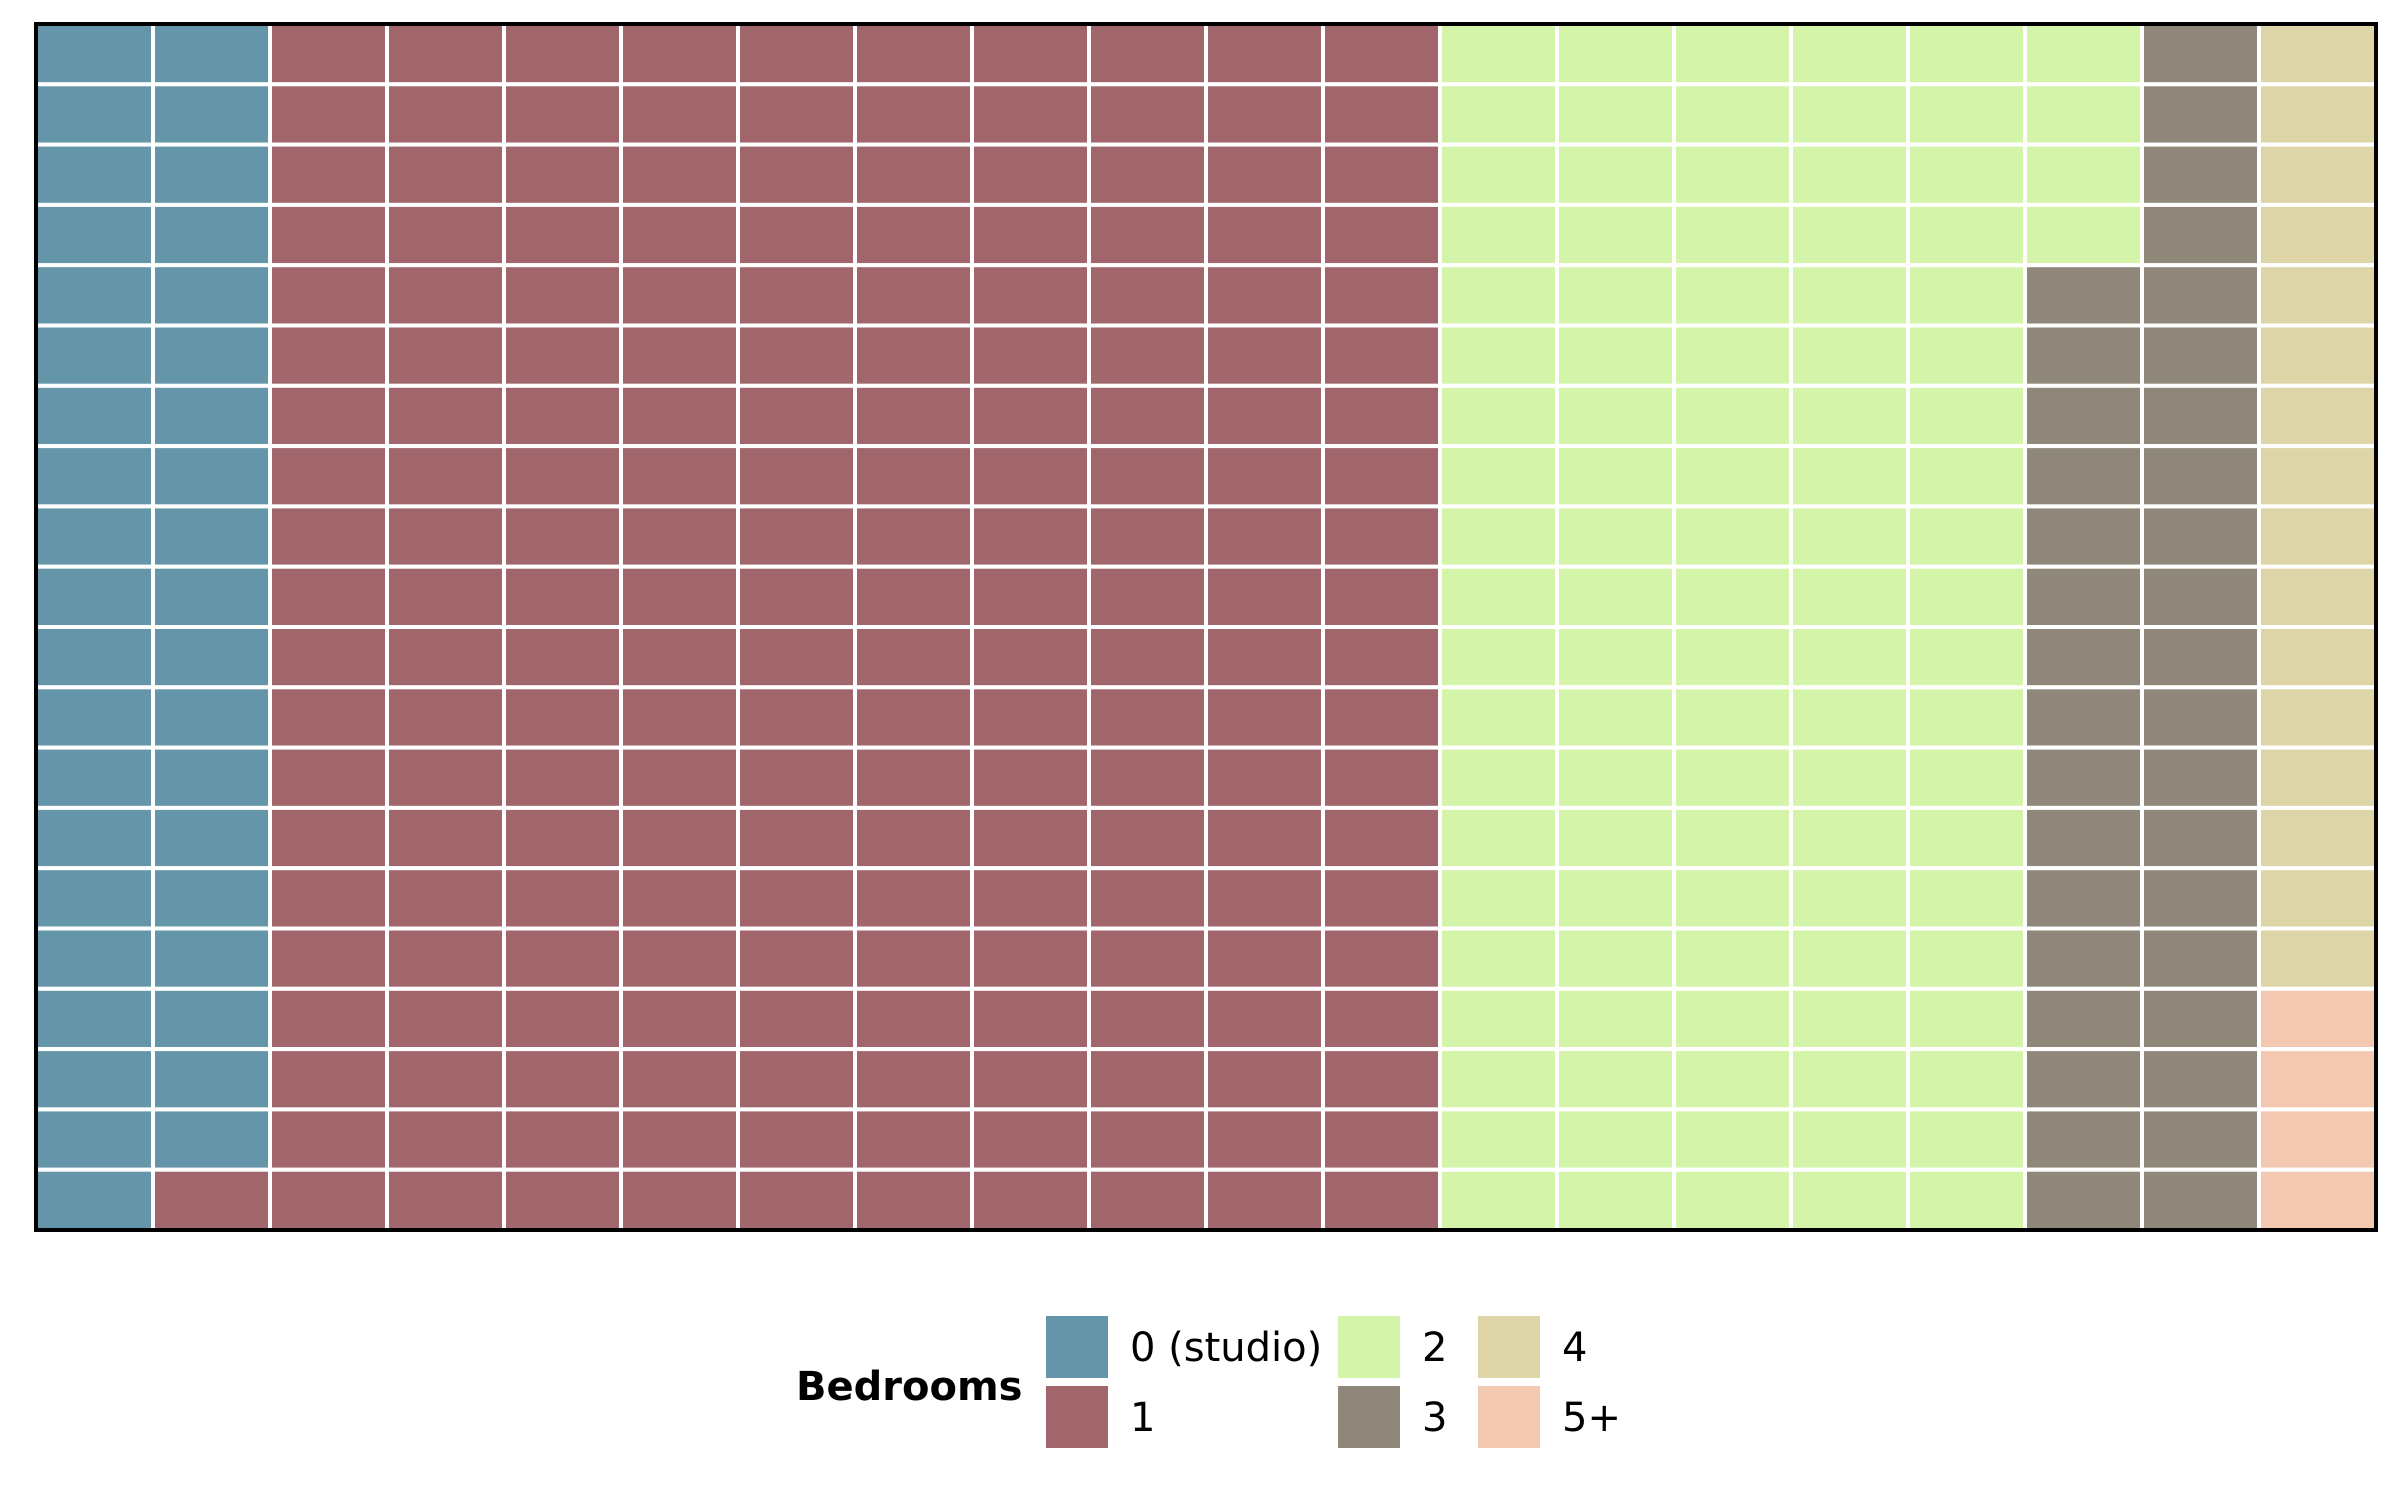  What do you see at coordinates (1226, 1348) in the screenshot?
I see `legend-label-0-studio: 0 (studio)` at bounding box center [1226, 1348].